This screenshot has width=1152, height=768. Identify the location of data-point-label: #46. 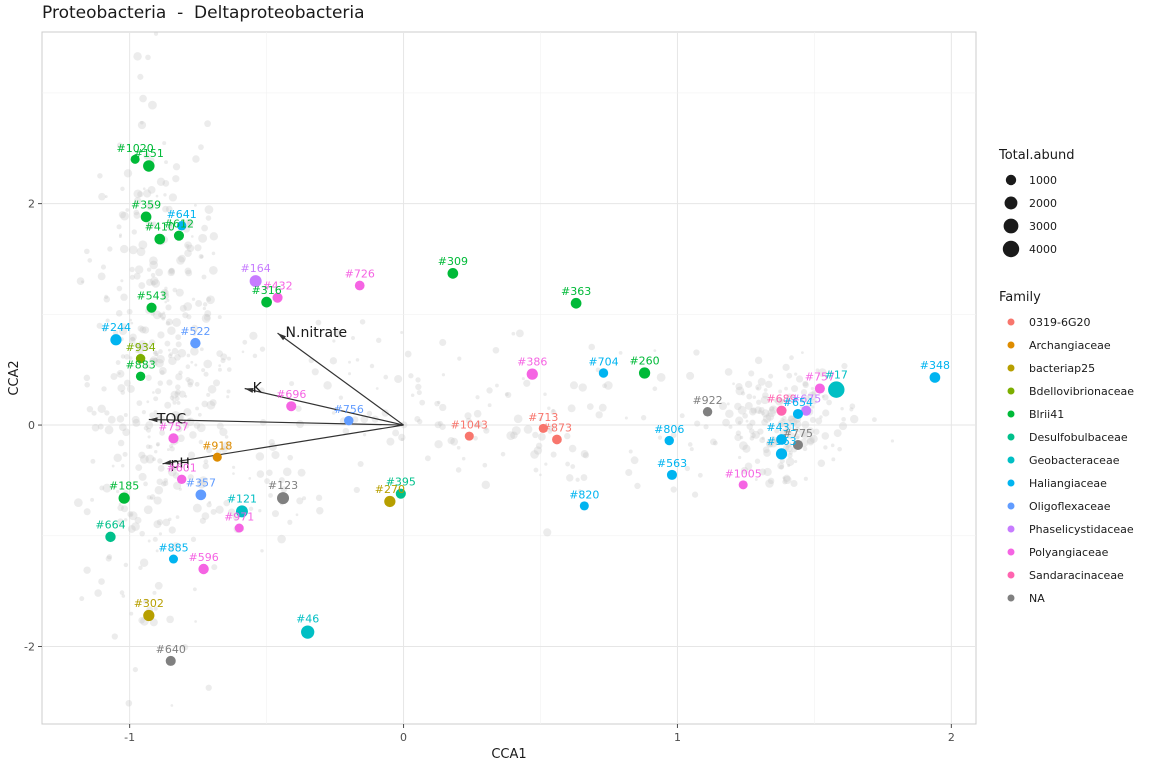
(307, 618).